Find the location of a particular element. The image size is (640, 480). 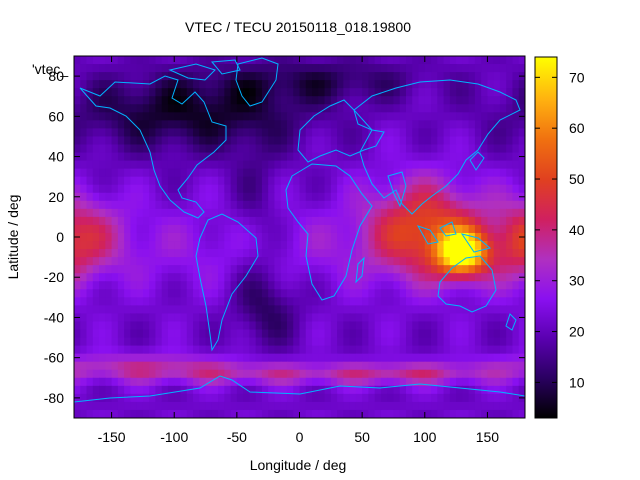

y-tick-label: -80 is located at coordinates (54, 398).